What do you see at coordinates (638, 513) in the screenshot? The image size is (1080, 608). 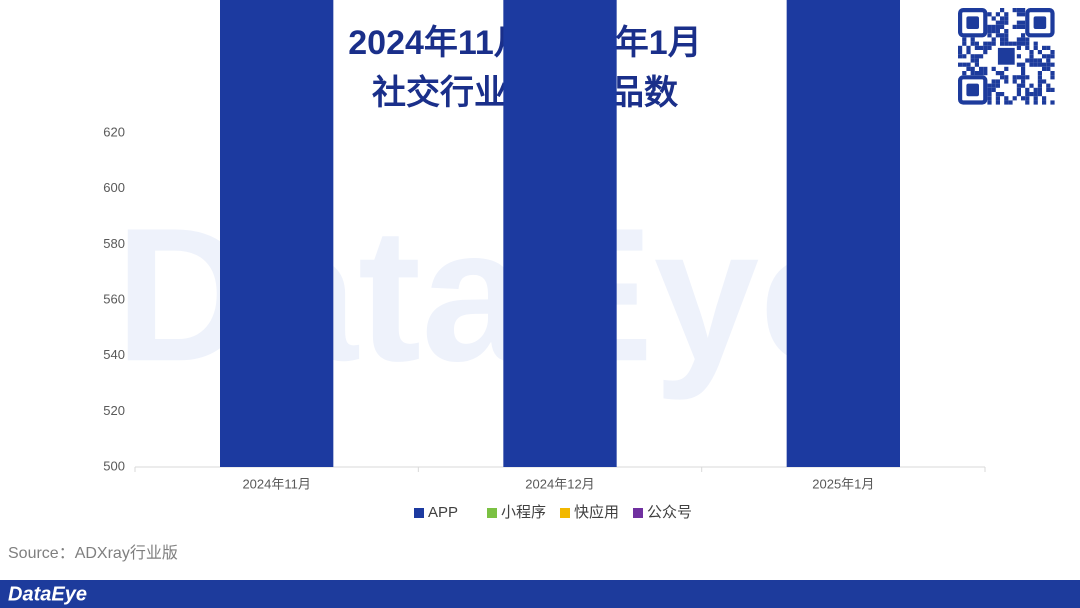 I see `legend-swatch` at bounding box center [638, 513].